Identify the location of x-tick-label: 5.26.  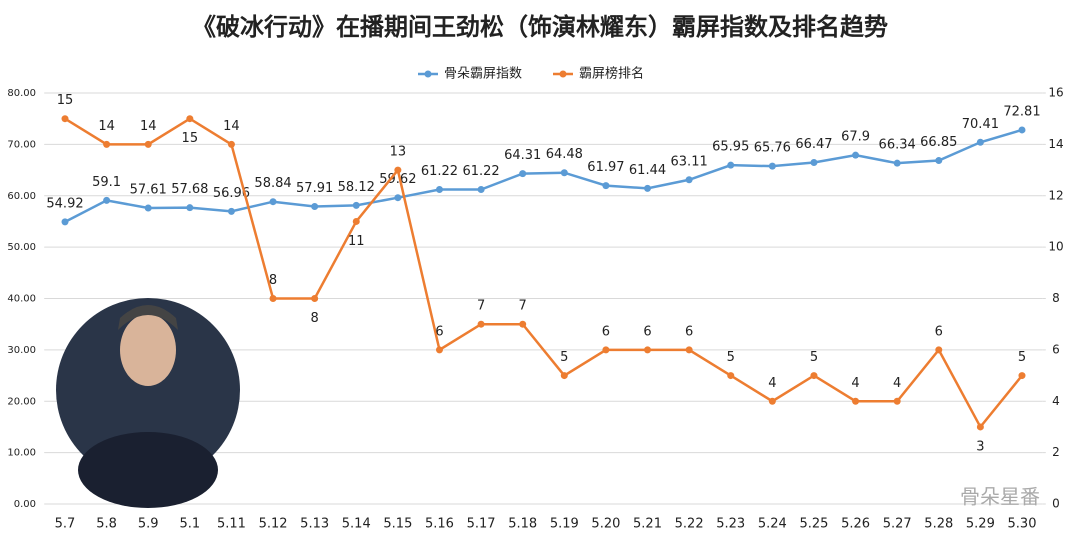
(855, 524).